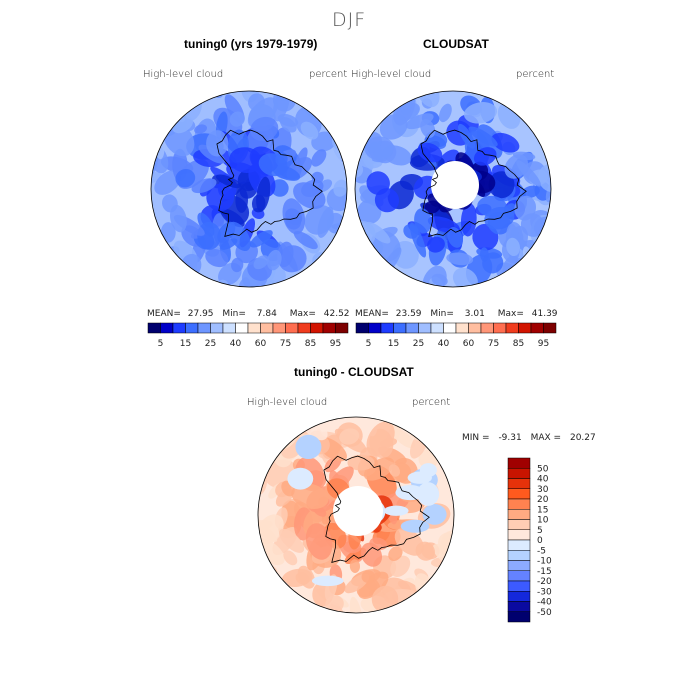 The image size is (700, 700). I want to click on colorbar-tick-label: 5, so click(161, 344).